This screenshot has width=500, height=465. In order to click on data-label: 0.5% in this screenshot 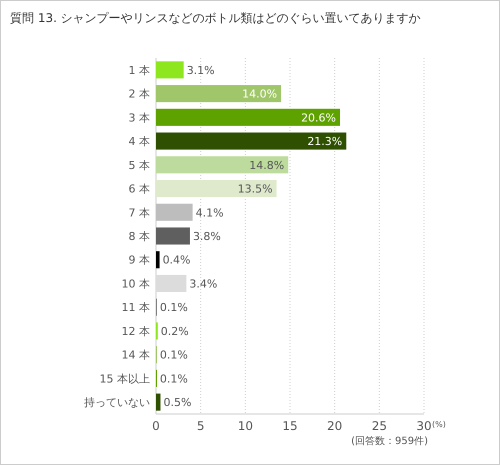, I will do `click(177, 403)`.